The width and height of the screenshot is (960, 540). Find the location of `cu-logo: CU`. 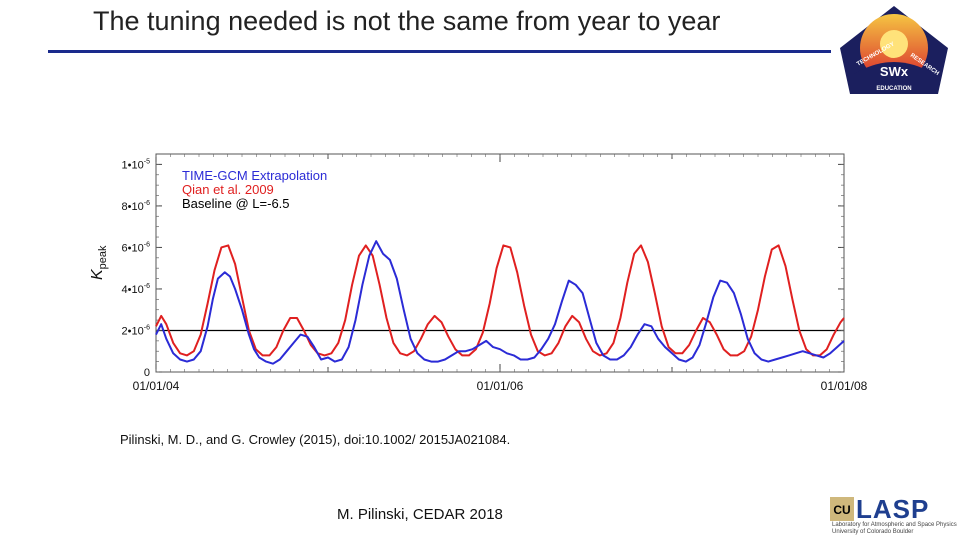

cu-logo: CU is located at coordinates (842, 509).